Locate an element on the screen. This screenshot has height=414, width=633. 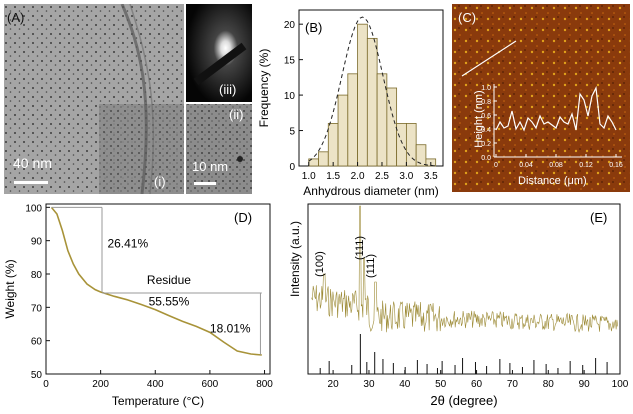
histogram-xtick-label: 3.0 is located at coordinates (406, 176).